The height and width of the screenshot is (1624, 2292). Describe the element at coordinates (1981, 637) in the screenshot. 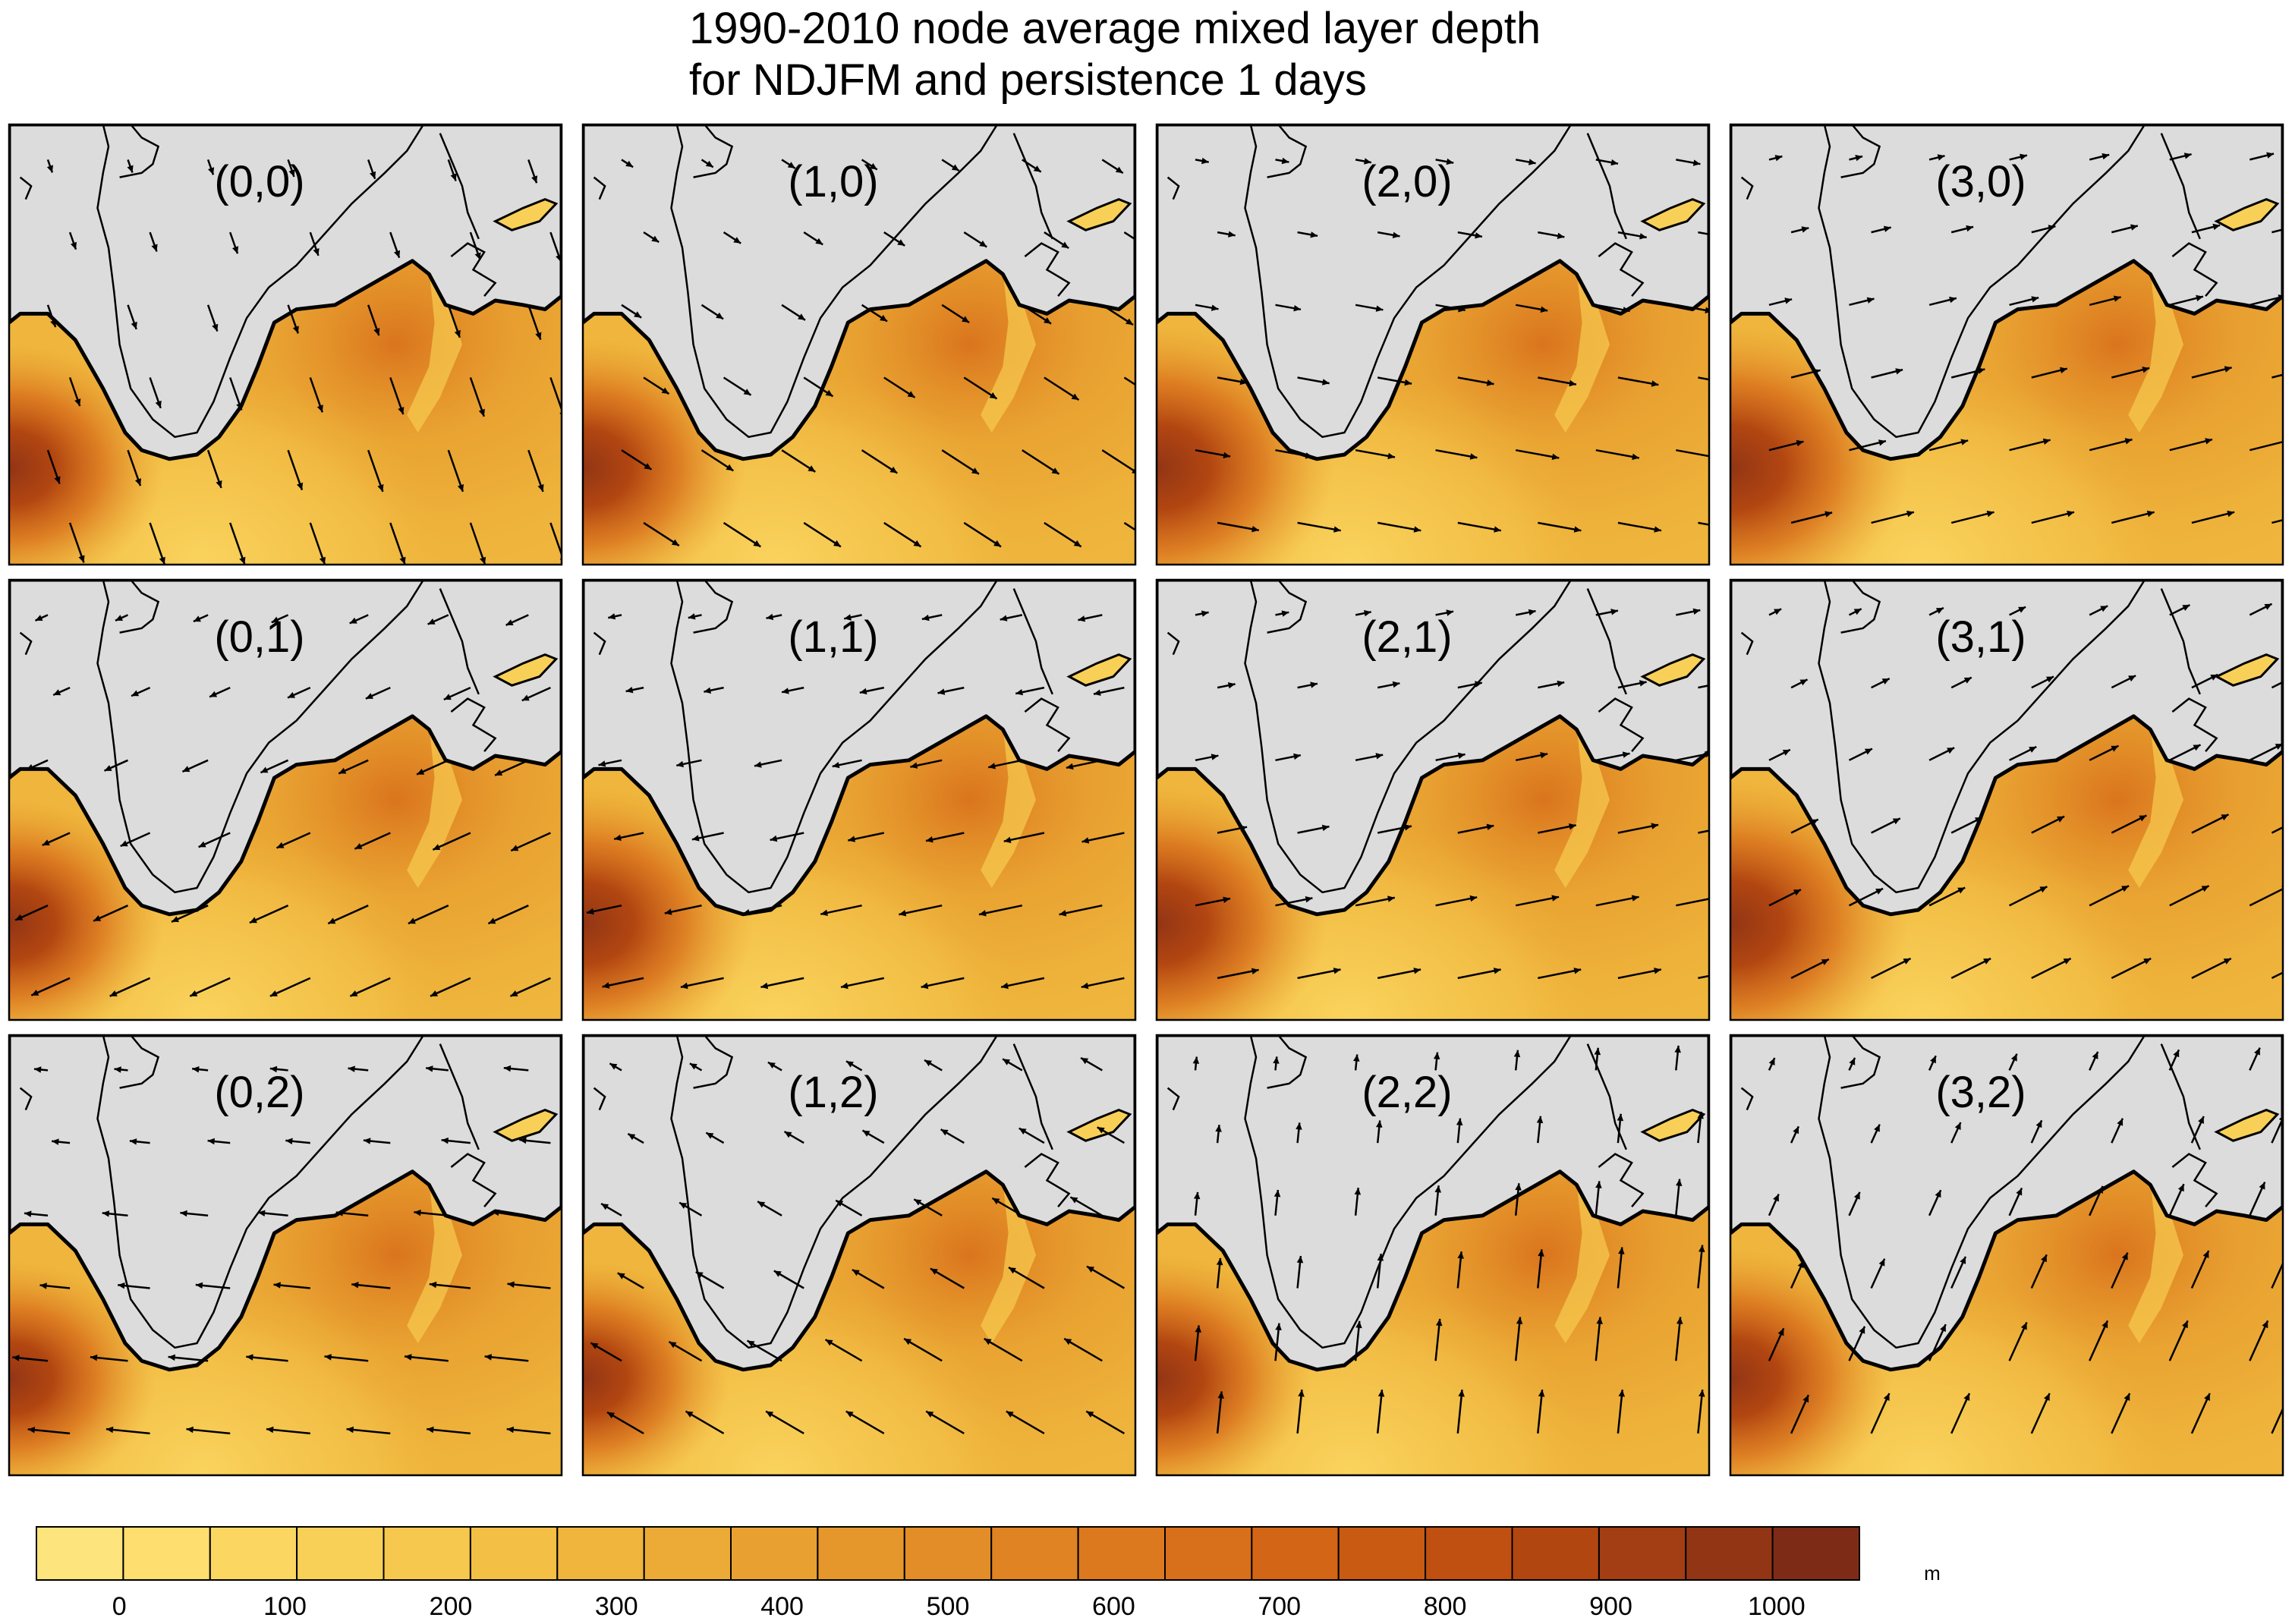

I see `panel-label: (3,1)` at that location.